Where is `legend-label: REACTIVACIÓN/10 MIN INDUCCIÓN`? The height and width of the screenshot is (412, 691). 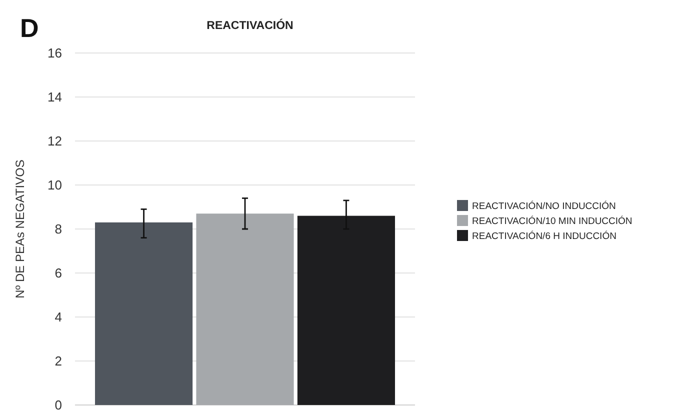
legend-label: REACTIVACIÓN/10 MIN INDUCCIÓN is located at coordinates (552, 220).